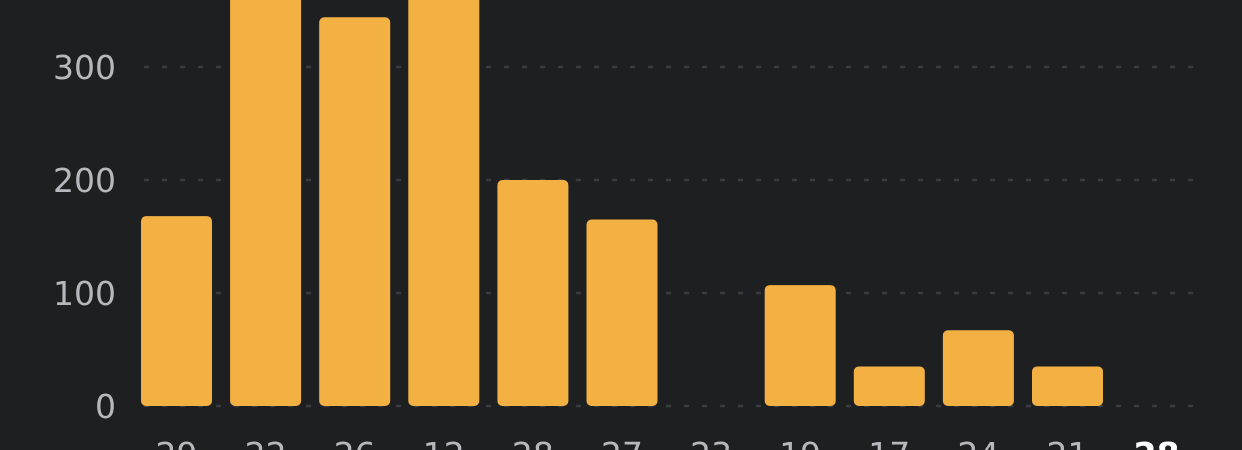 Image resolution: width=1242 pixels, height=450 pixels. Describe the element at coordinates (1068, 442) in the screenshot. I see `x-tick-label: 21` at that location.